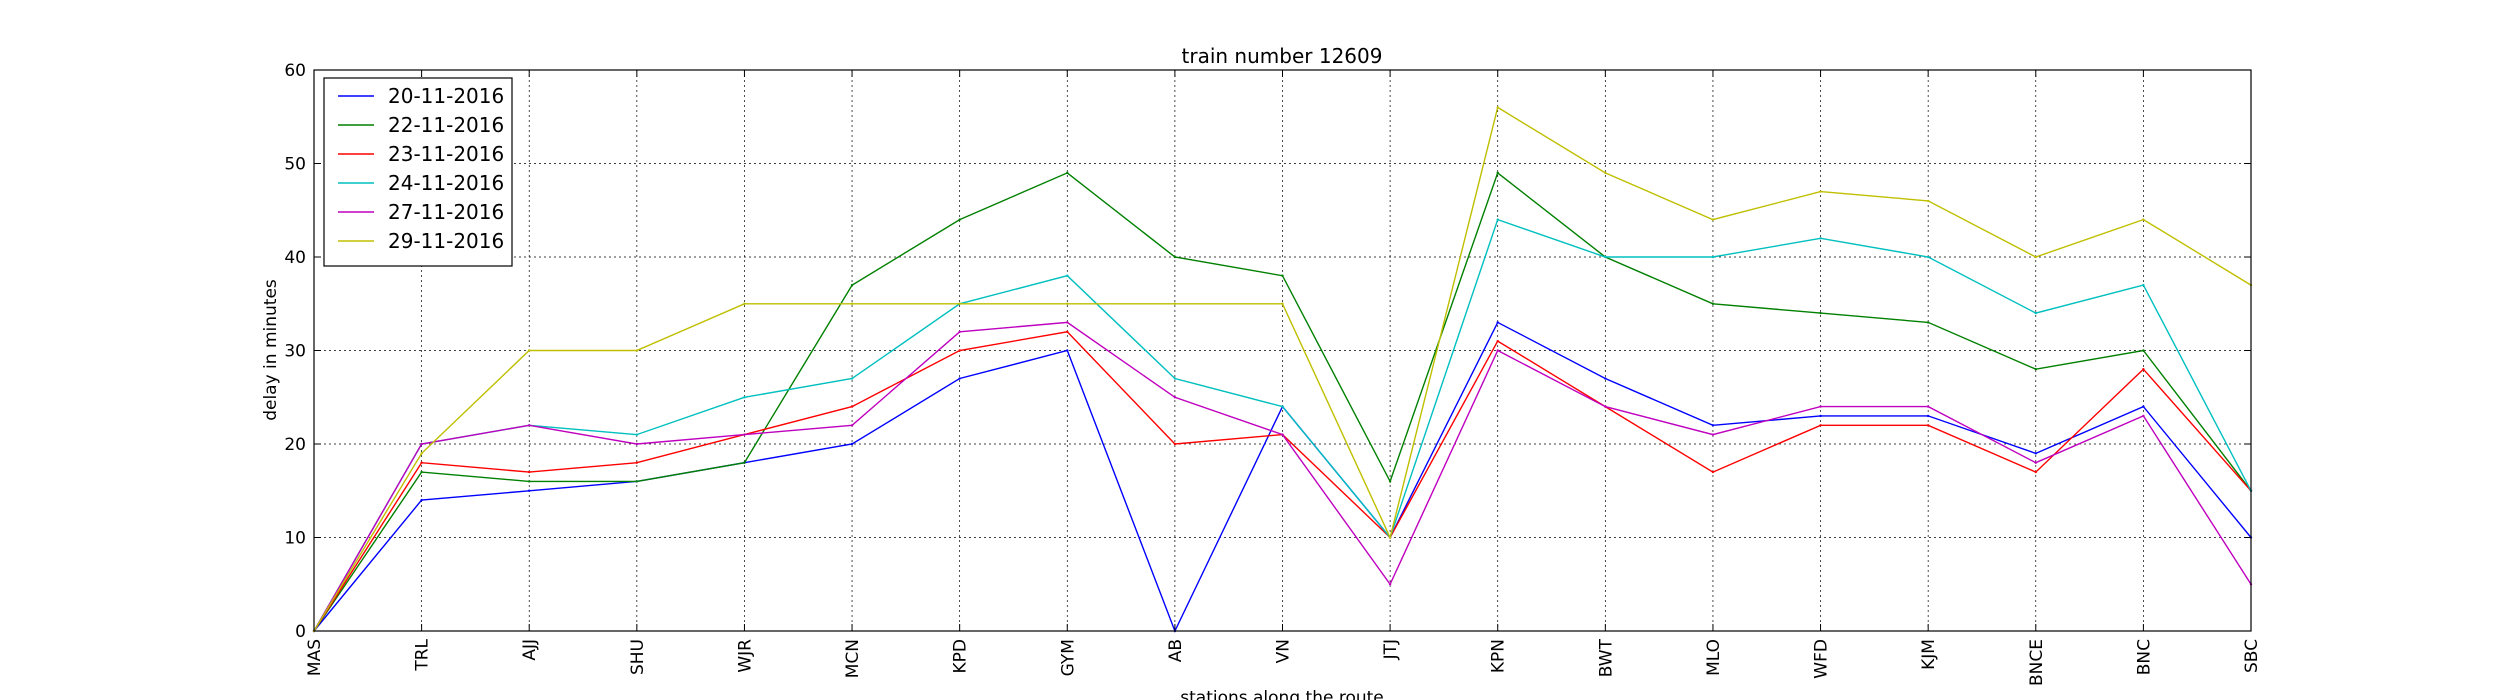 This screenshot has height=700, width=2500. I want to click on x-tick-label: BWT, so click(1606, 657).